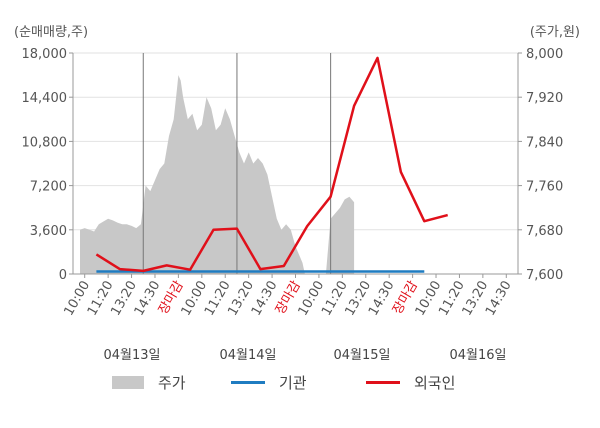 This screenshot has width=600, height=428. Describe the element at coordinates (248, 382) in the screenshot. I see `legend-swatch-institution` at that location.